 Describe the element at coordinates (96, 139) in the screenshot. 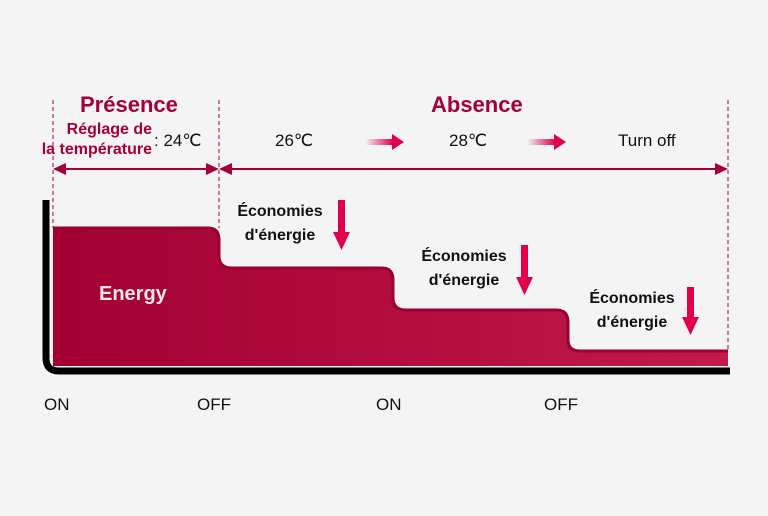

I see `temperature-setting-label: Réglage de la température` at that location.